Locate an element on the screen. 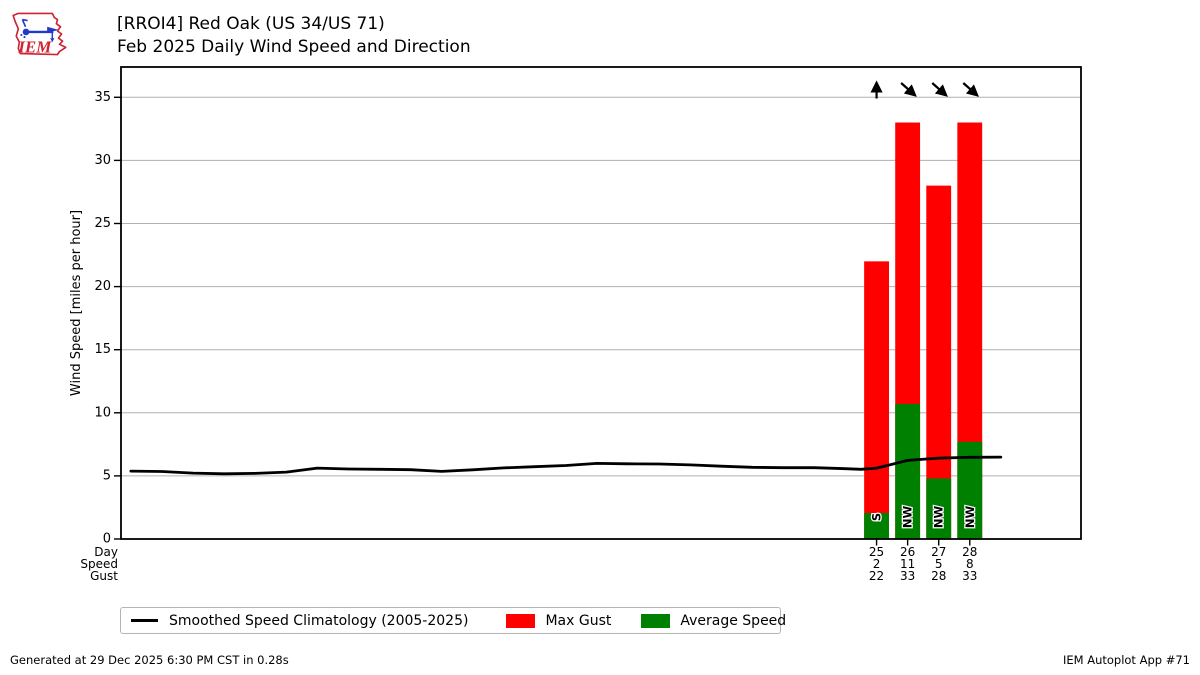 Image resolution: width=1200 pixels, height=675 pixels. x-gust-label: 22 is located at coordinates (876, 576).